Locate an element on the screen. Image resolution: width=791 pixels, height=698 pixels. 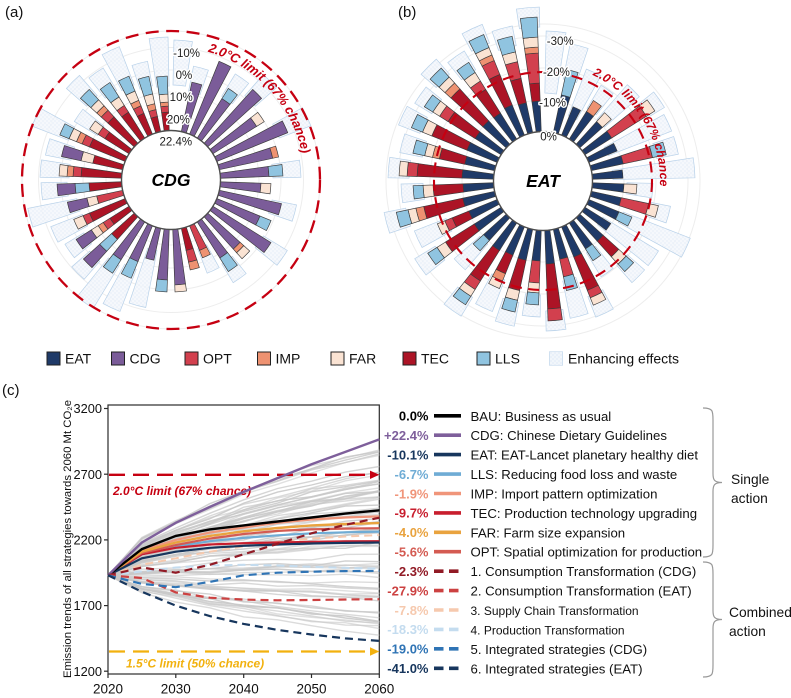
svg-text: (a) is located at coordinates (14, 12).